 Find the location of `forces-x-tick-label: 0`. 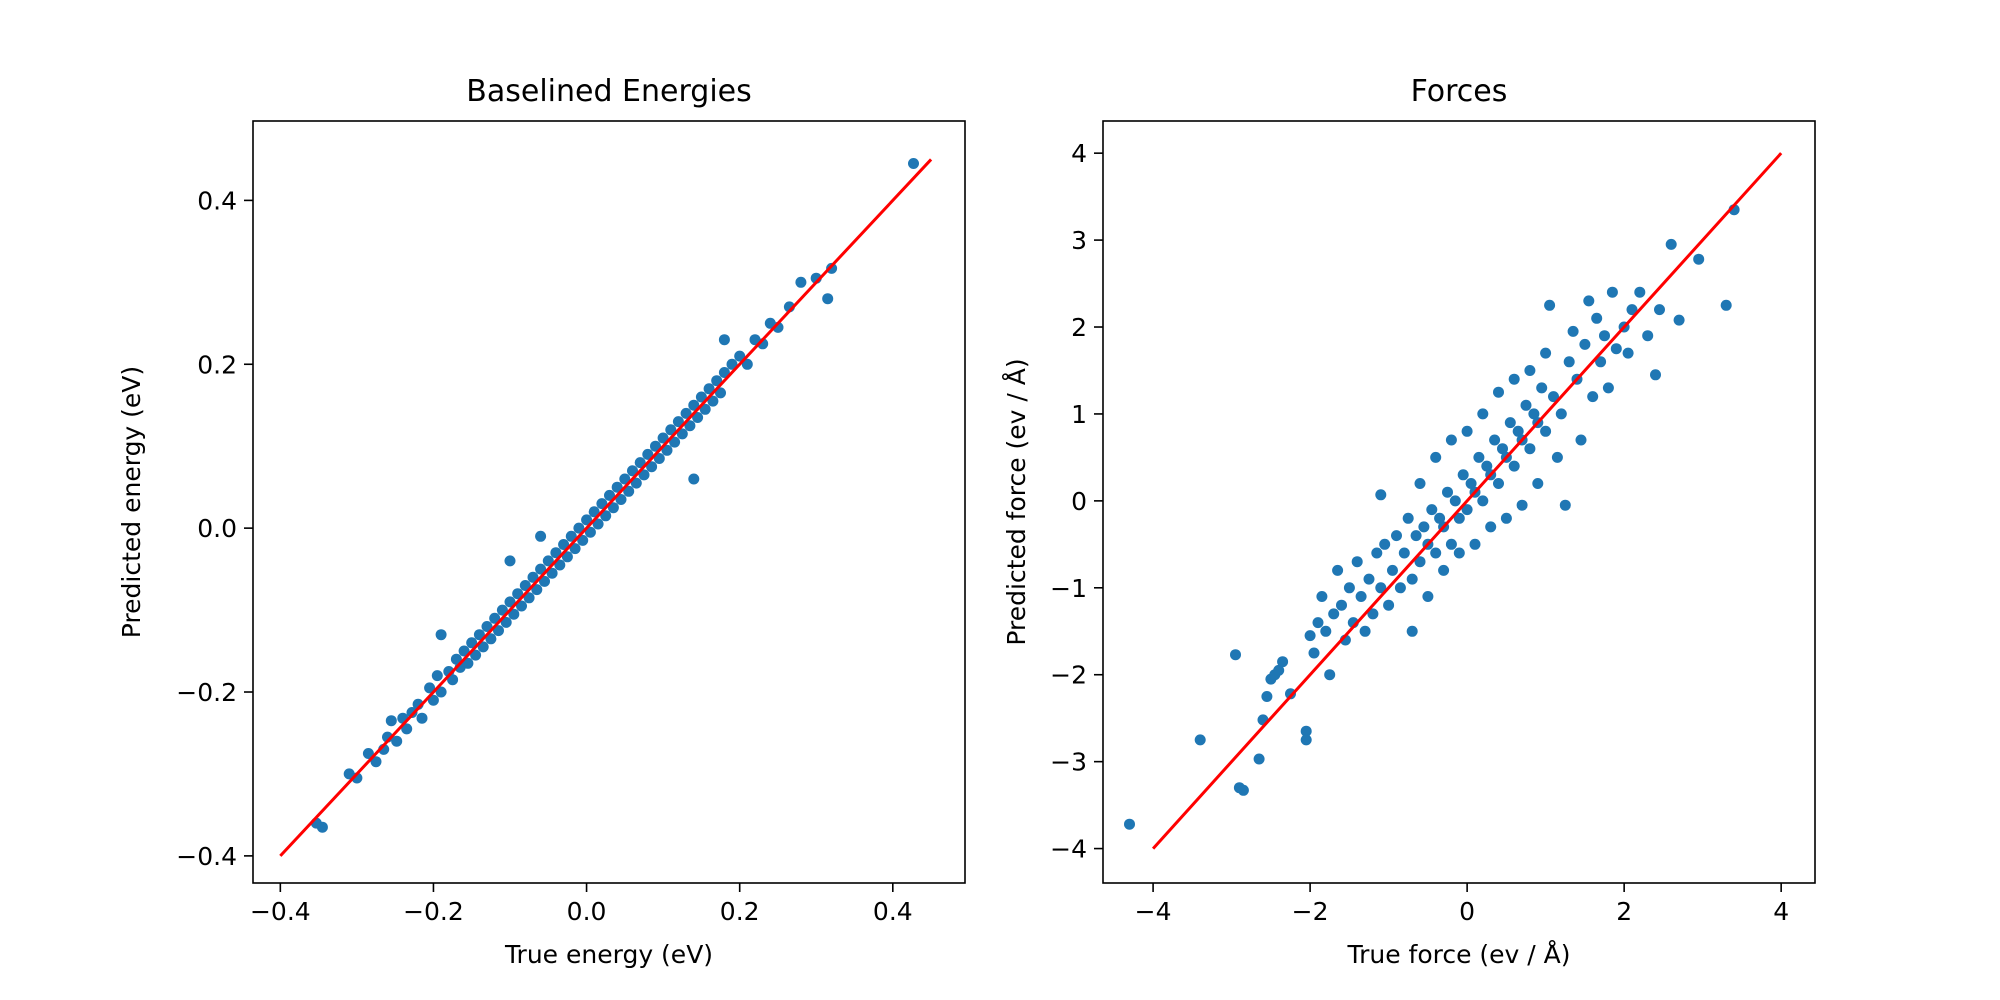

forces-x-tick-label: 0 is located at coordinates (1467, 911).